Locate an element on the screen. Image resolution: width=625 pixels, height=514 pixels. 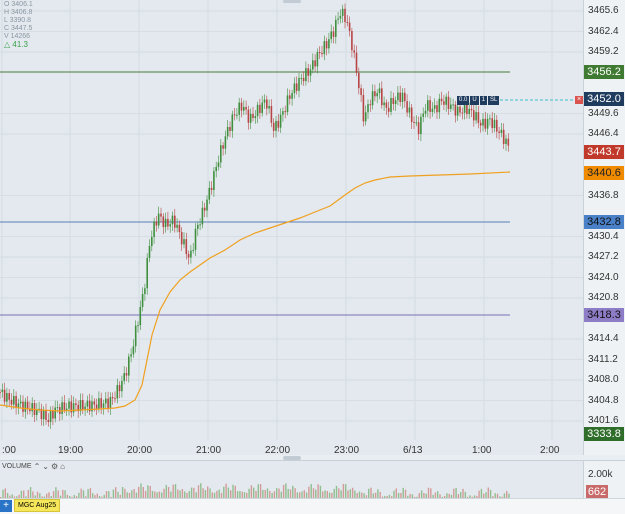
position-label: 0.0 U 1 SL is located at coordinates (478, 100).